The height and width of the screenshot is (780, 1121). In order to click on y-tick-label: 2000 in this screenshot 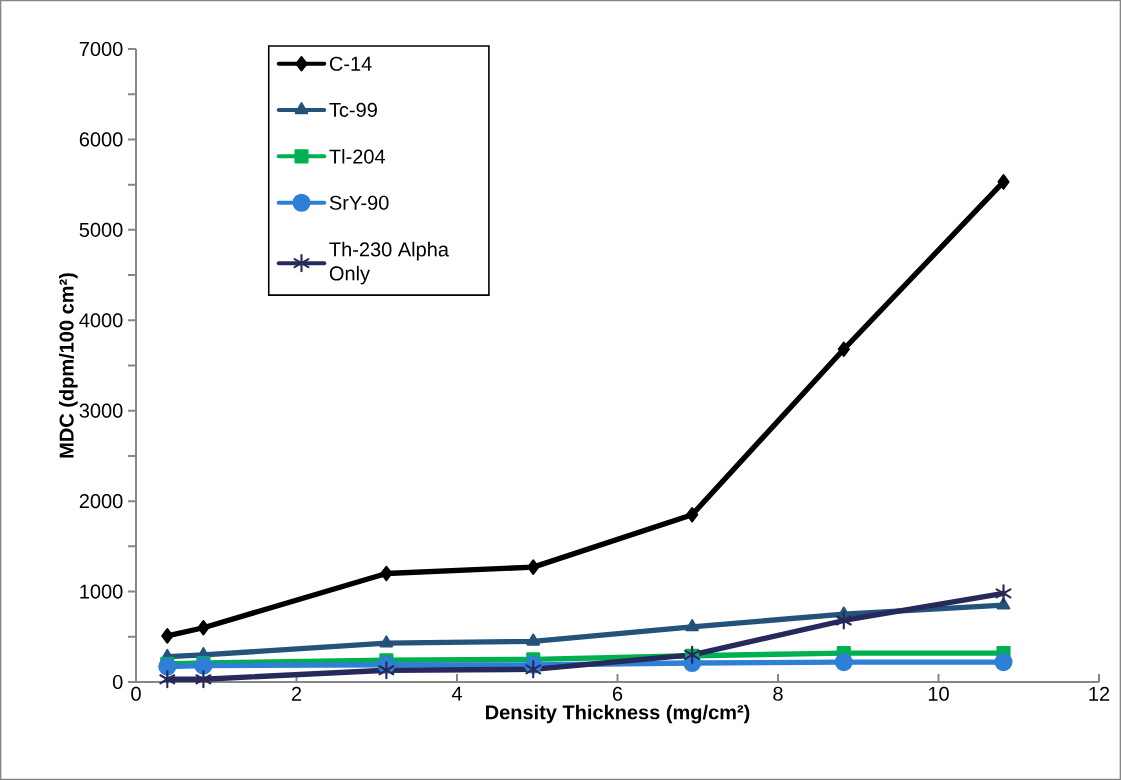, I will do `click(101, 501)`.